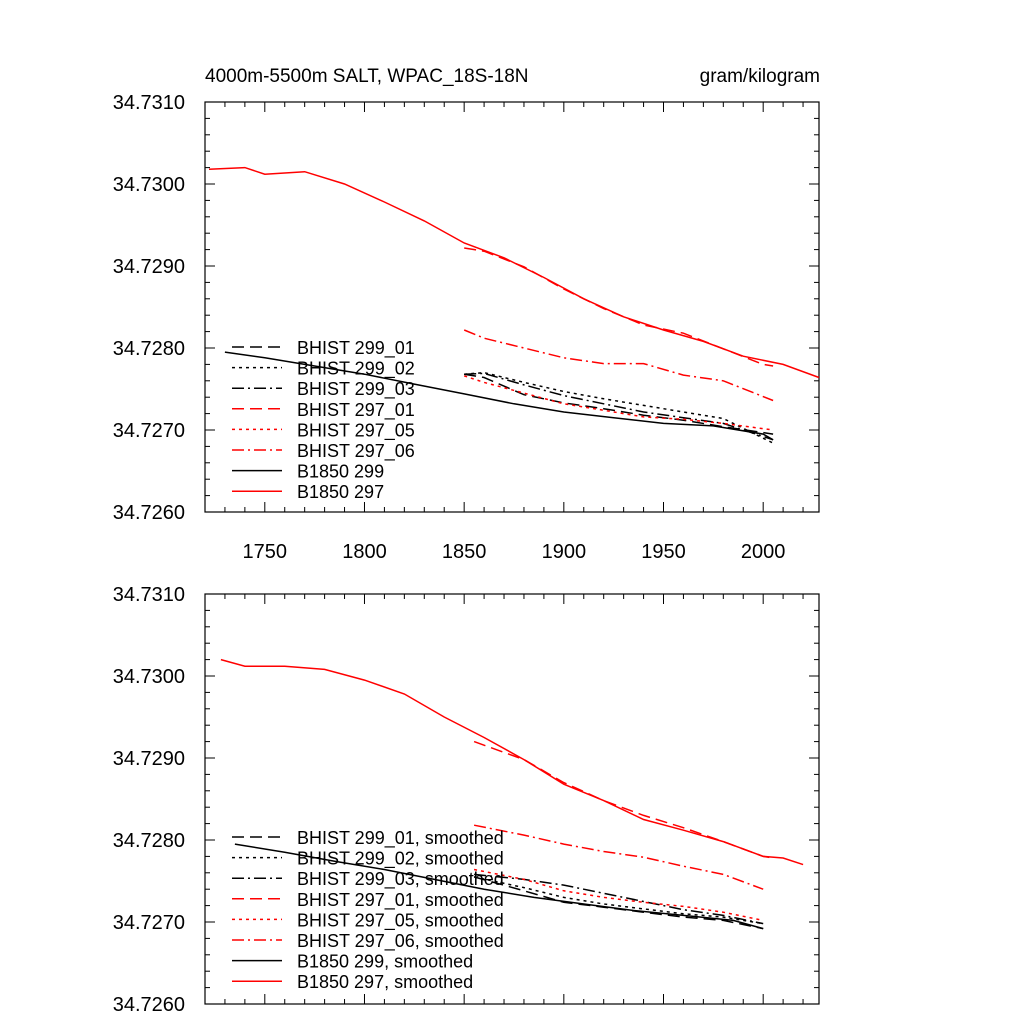  Describe the element at coordinates (340, 492) in the screenshot. I see `legend-label-7: B1850 297` at that location.